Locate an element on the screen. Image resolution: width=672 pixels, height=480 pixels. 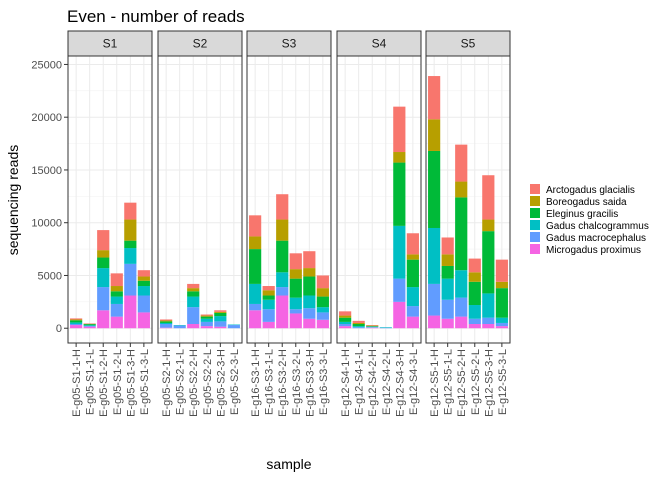
x-tick-label: E-g05-S1-3-L is located at coordinates (145, 382).